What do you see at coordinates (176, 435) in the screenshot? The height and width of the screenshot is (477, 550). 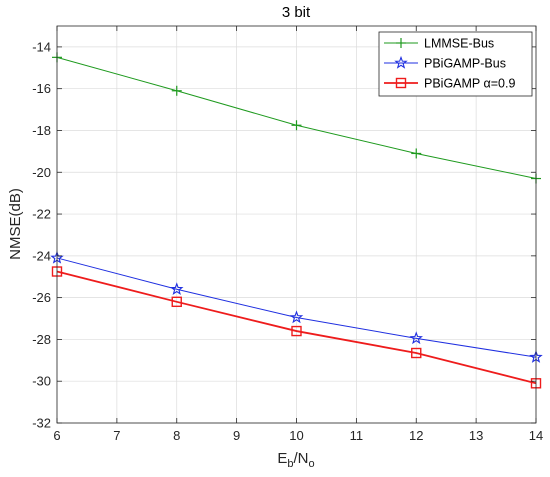 I see `x-tick-label: 8` at bounding box center [176, 435].